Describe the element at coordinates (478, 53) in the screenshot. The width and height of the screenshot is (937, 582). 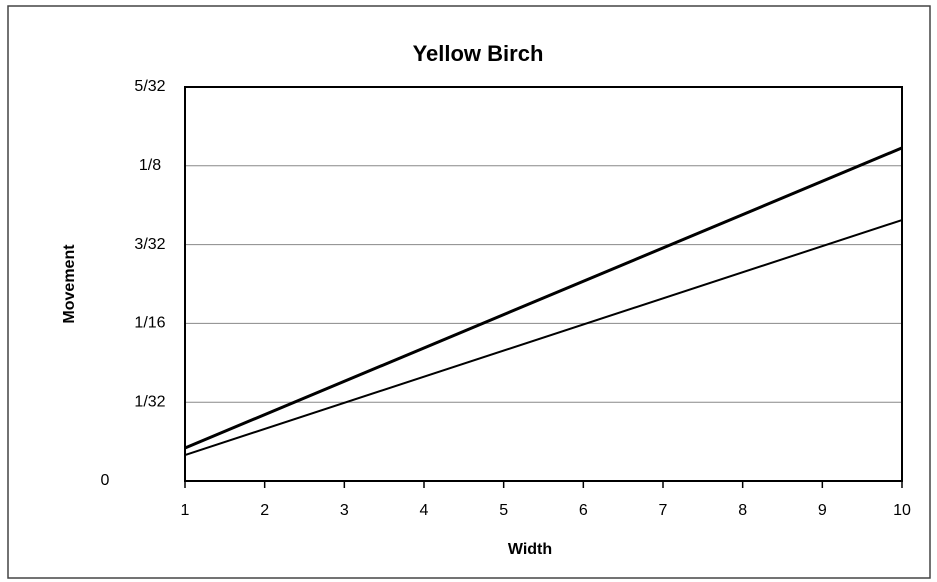
I see `chart-title: Yellow Birch` at that location.